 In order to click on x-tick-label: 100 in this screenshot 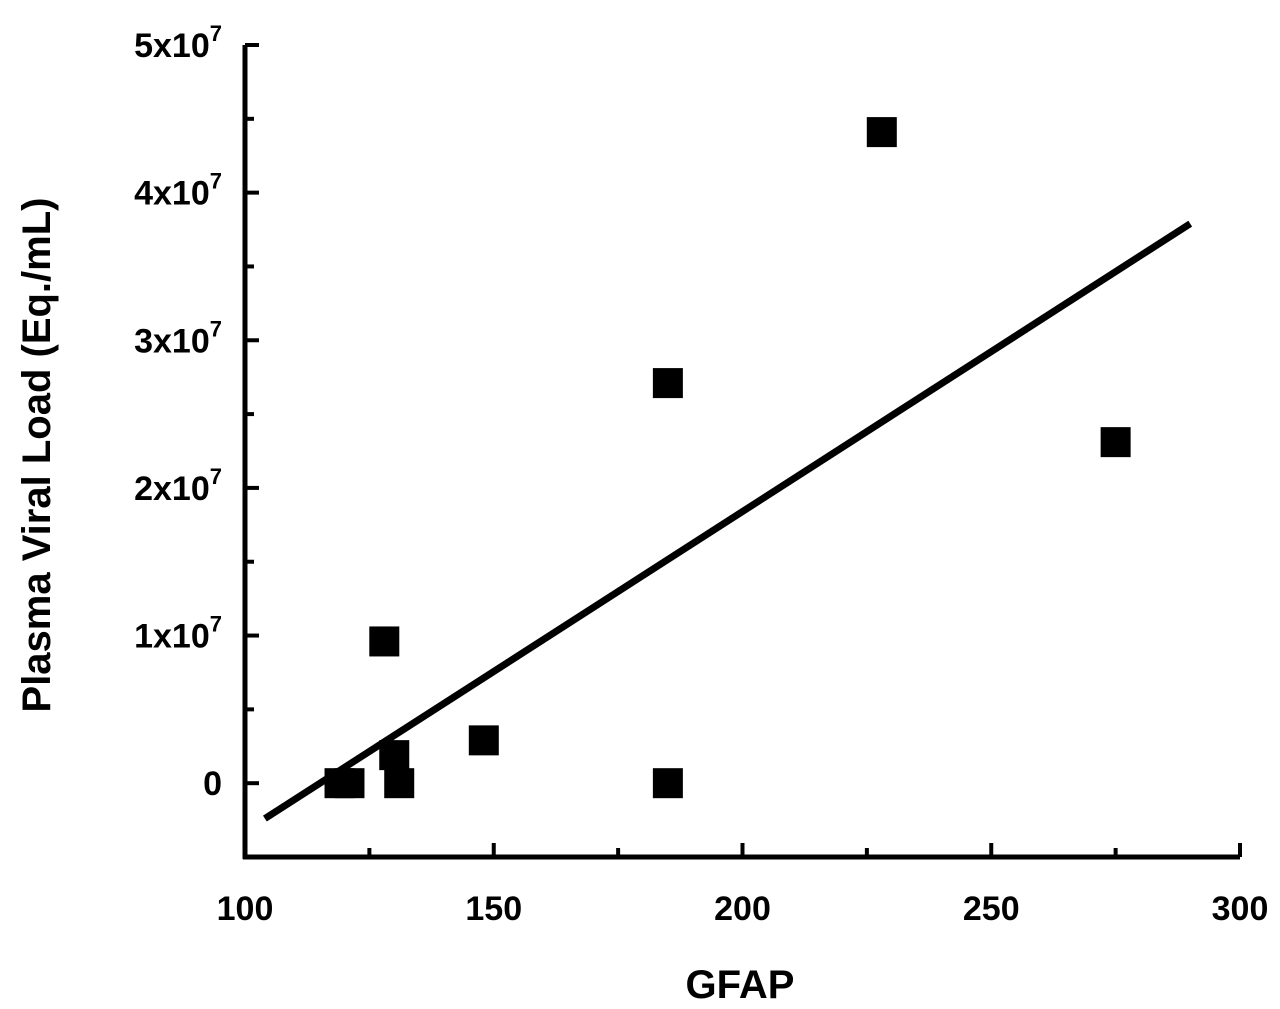, I will do `click(245, 909)`.